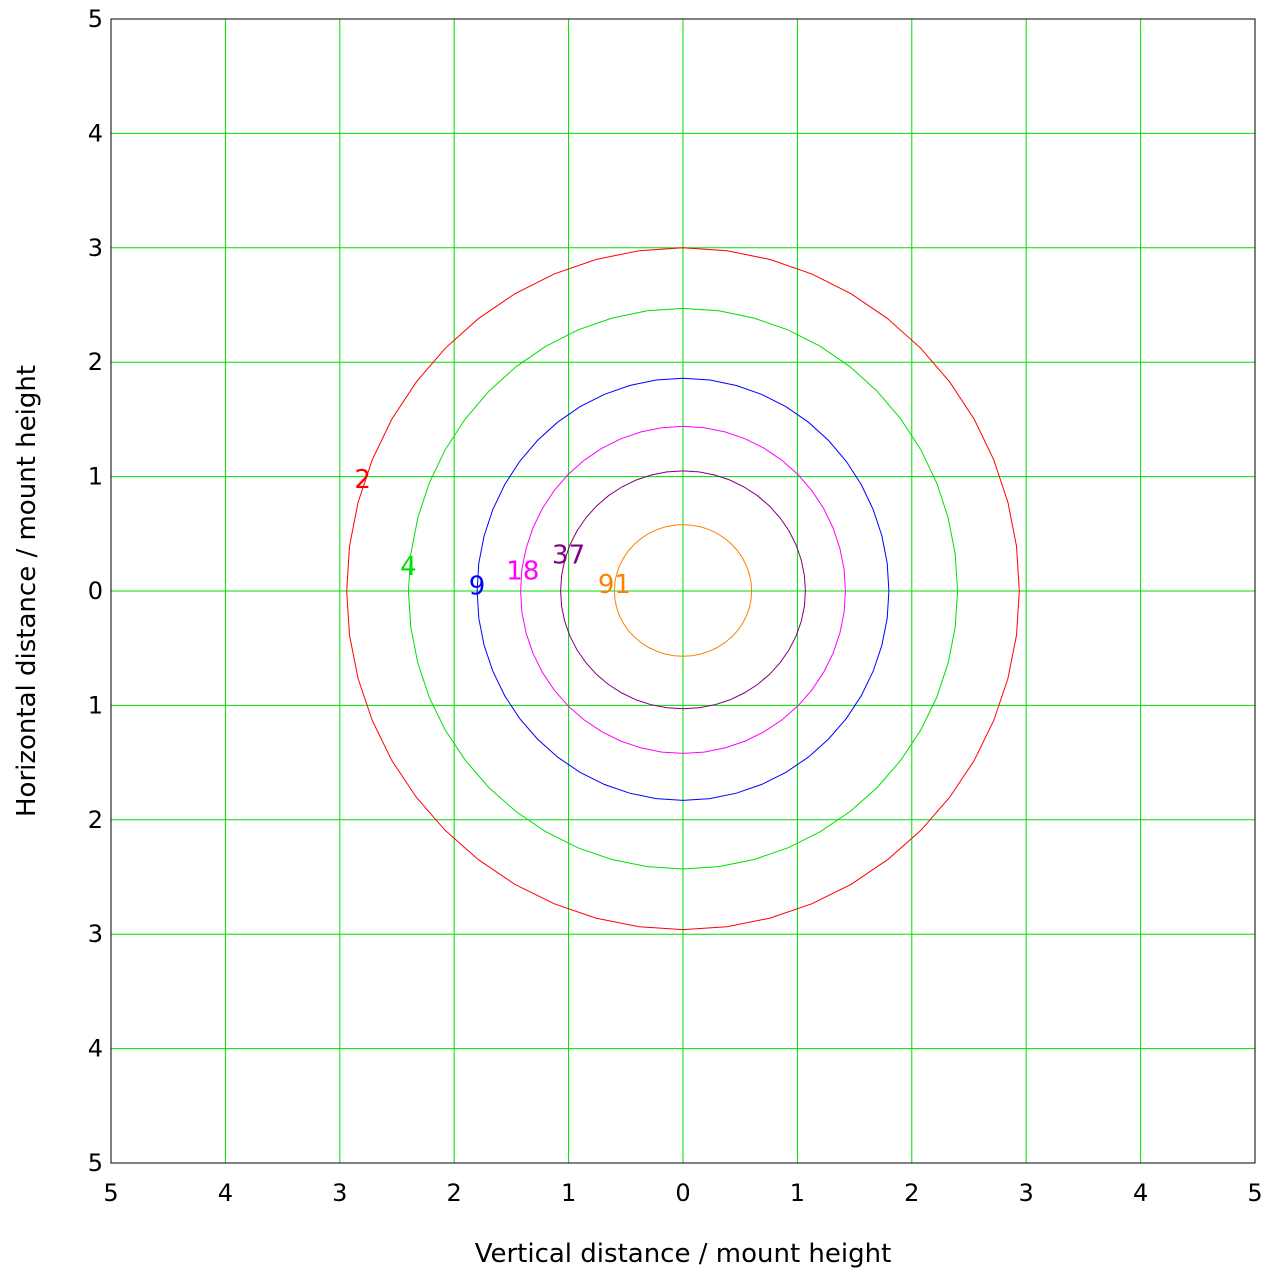  I want to click on x-tick-label-3: 2, so click(454, 1193).